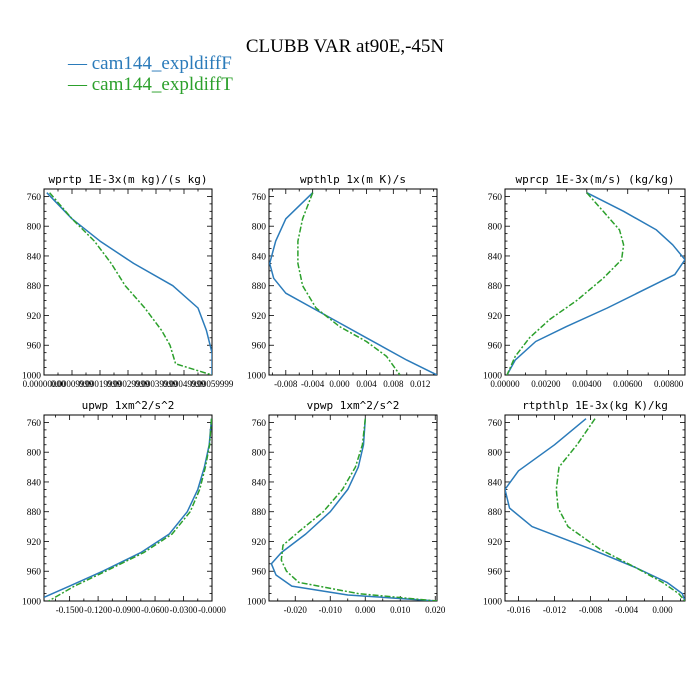  I want to click on legend-entry-expldiffF: — cam144_expldiffF, so click(149, 63).